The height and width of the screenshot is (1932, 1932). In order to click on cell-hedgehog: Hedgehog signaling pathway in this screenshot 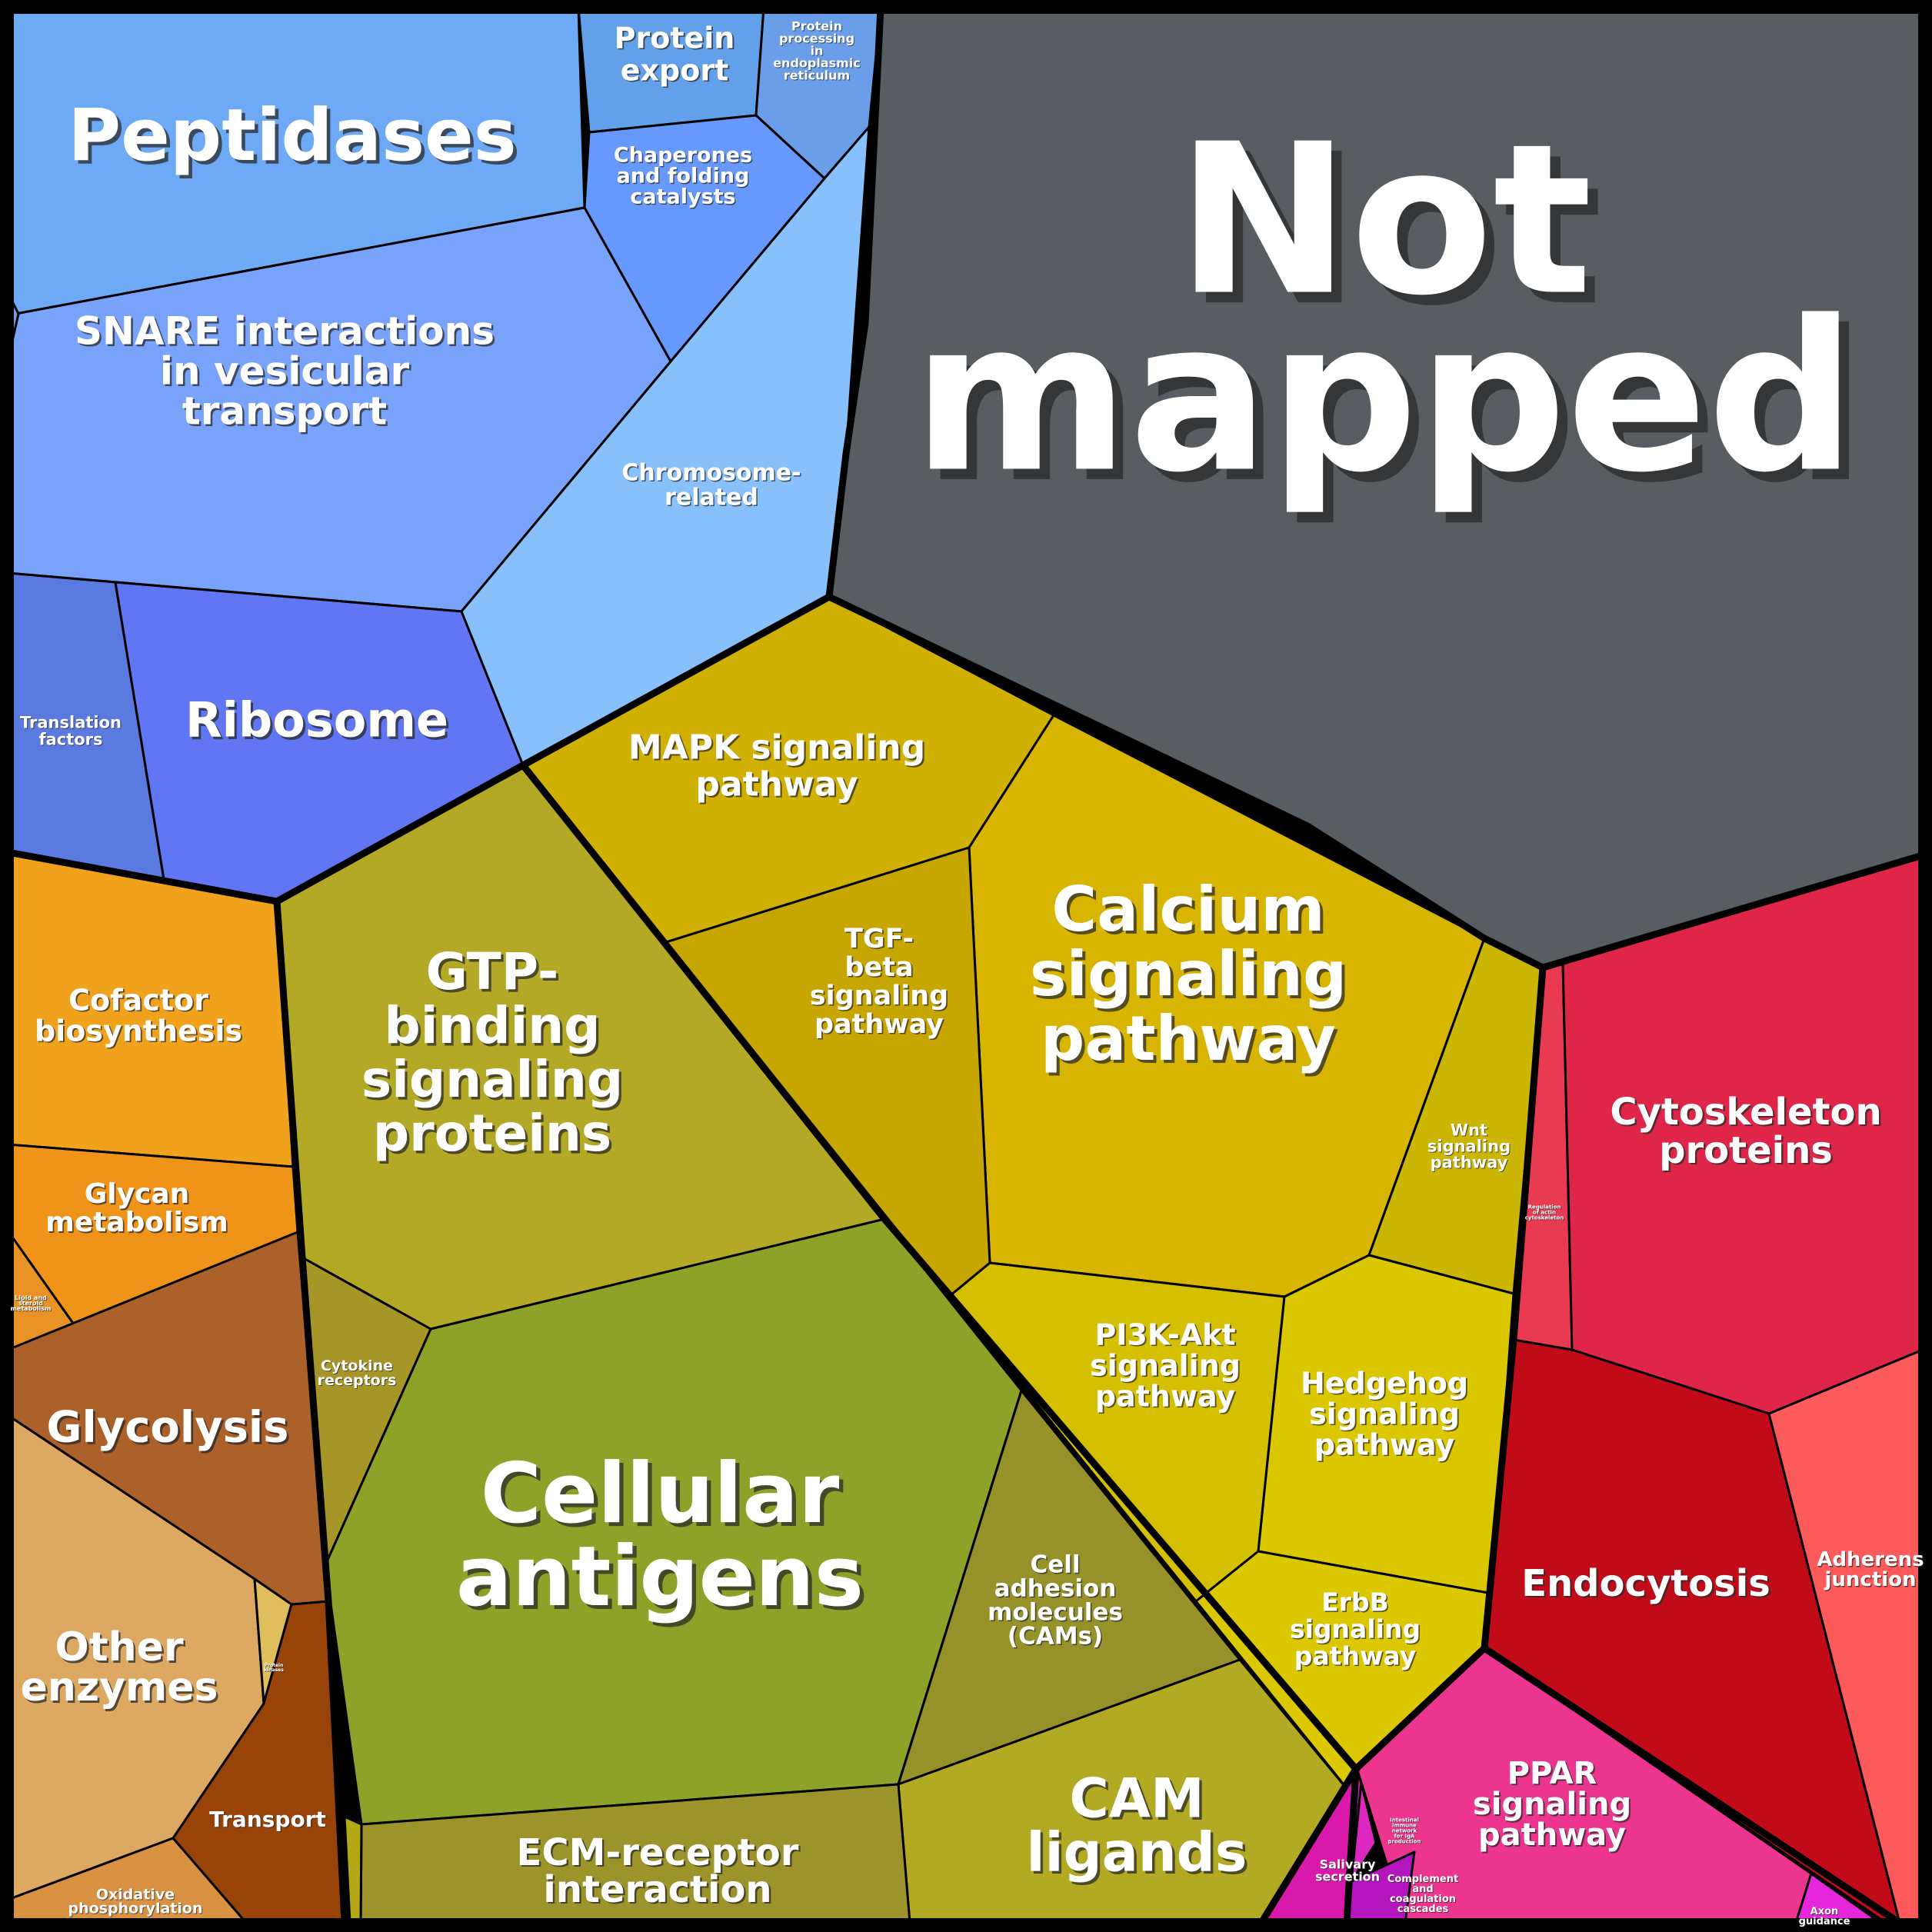, I will do `click(1386, 1424)`.